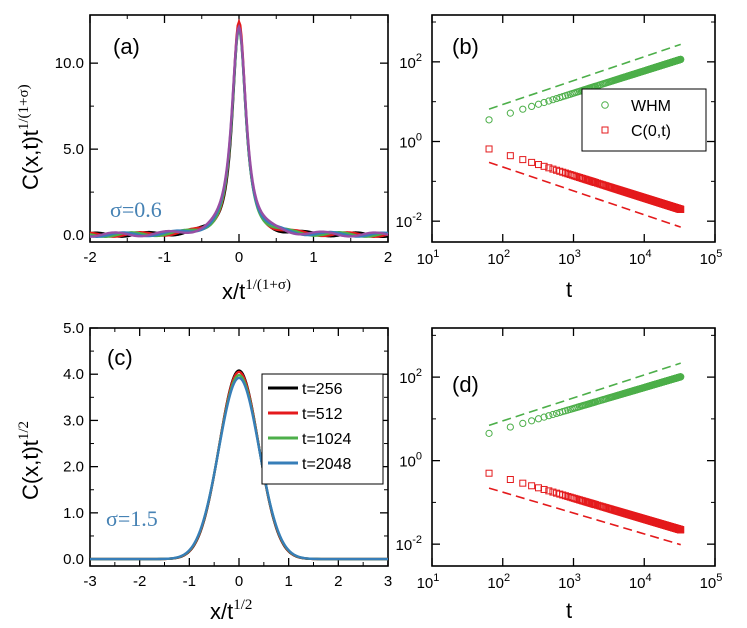  I want to click on panel-label: (c), so click(120, 357).